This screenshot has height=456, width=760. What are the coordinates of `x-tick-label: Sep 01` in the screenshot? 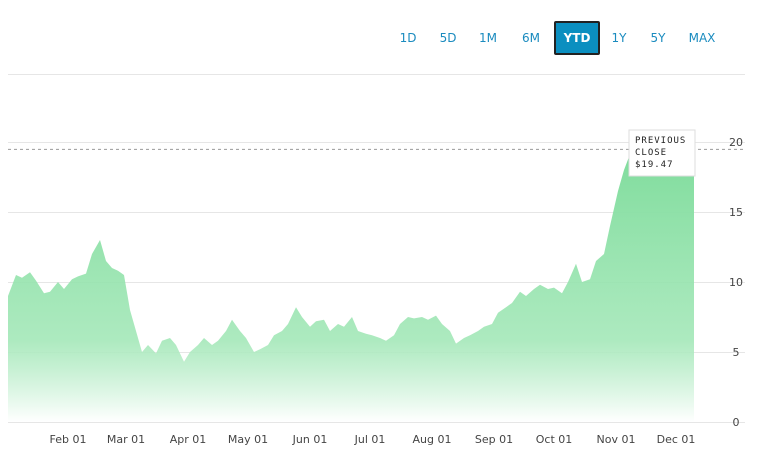 It's located at (494, 439).